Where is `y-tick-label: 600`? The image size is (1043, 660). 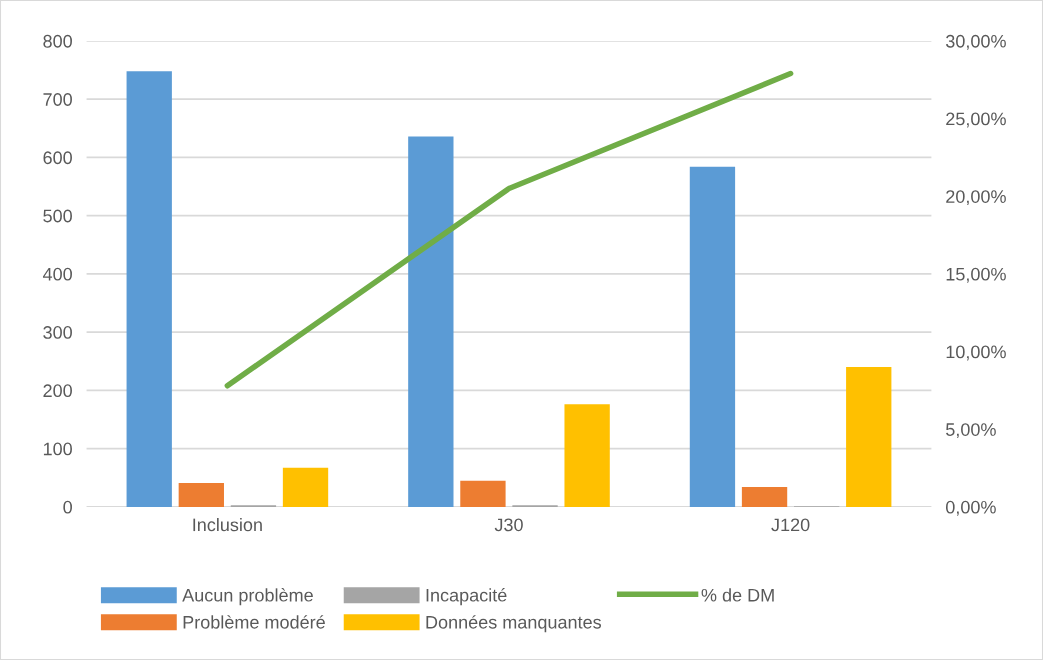 y-tick-label: 600 is located at coordinates (57, 158).